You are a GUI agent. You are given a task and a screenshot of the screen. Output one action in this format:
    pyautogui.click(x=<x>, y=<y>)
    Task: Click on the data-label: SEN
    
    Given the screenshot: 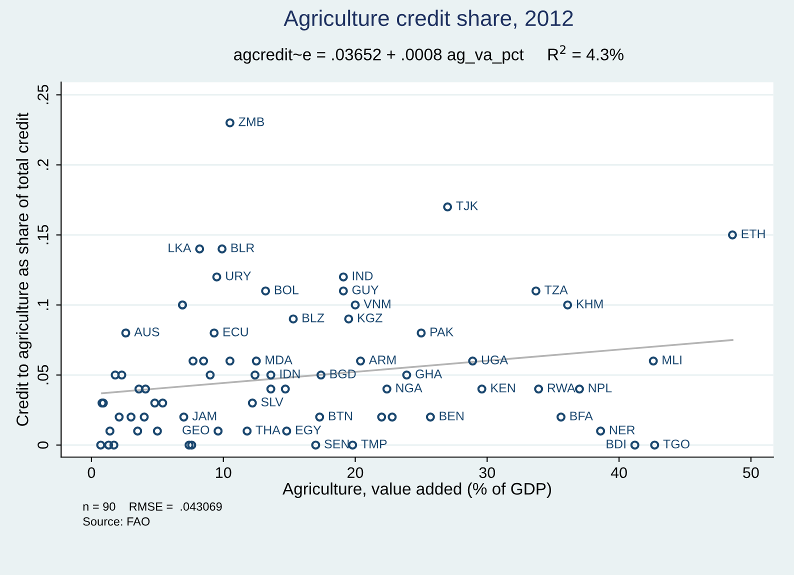 What is the action you would take?
    pyautogui.click(x=336, y=444)
    